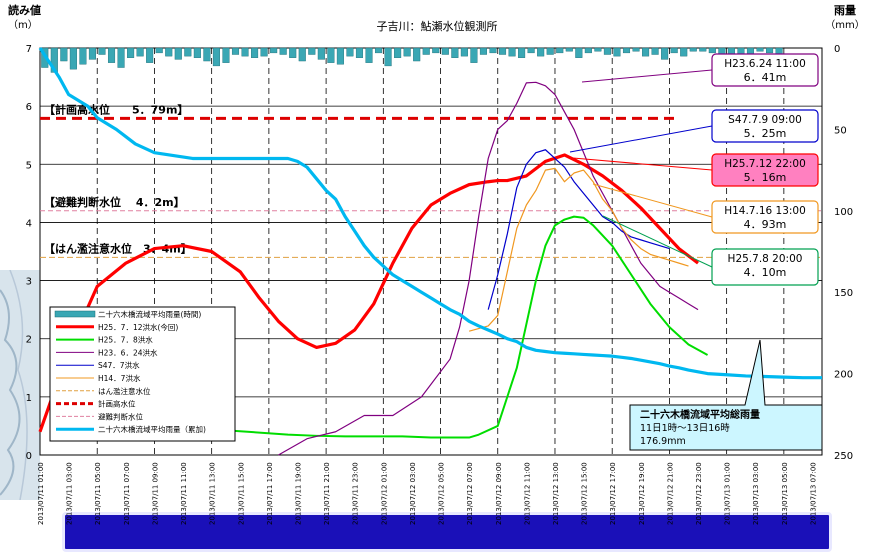 The height and width of the screenshot is (552, 874). I want to click on x-tick-label: 2013/07/12 07:00, so click(470, 493).